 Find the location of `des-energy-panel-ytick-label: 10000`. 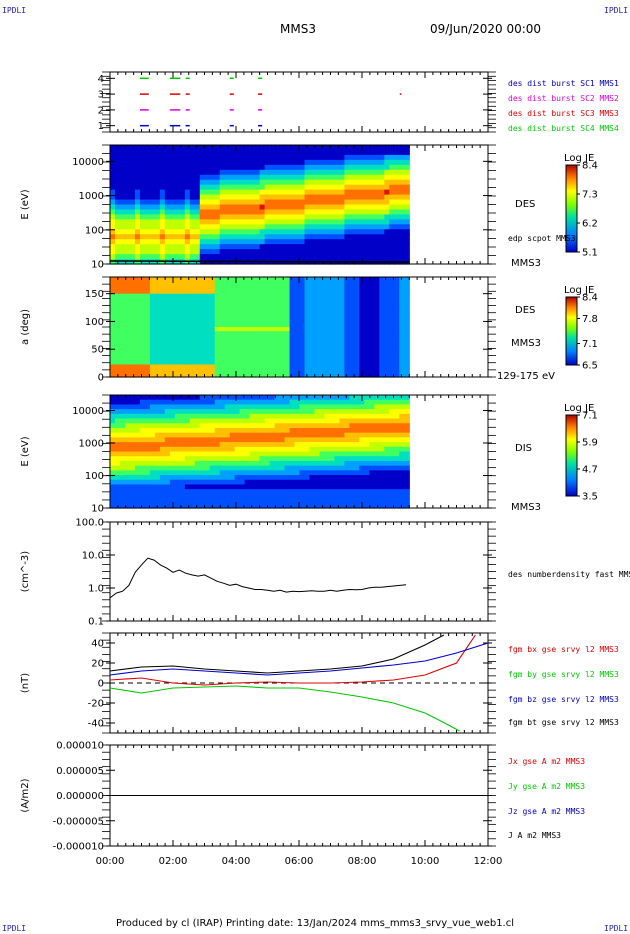

des-energy-panel-ytick-label: 10000 is located at coordinates (88, 162).